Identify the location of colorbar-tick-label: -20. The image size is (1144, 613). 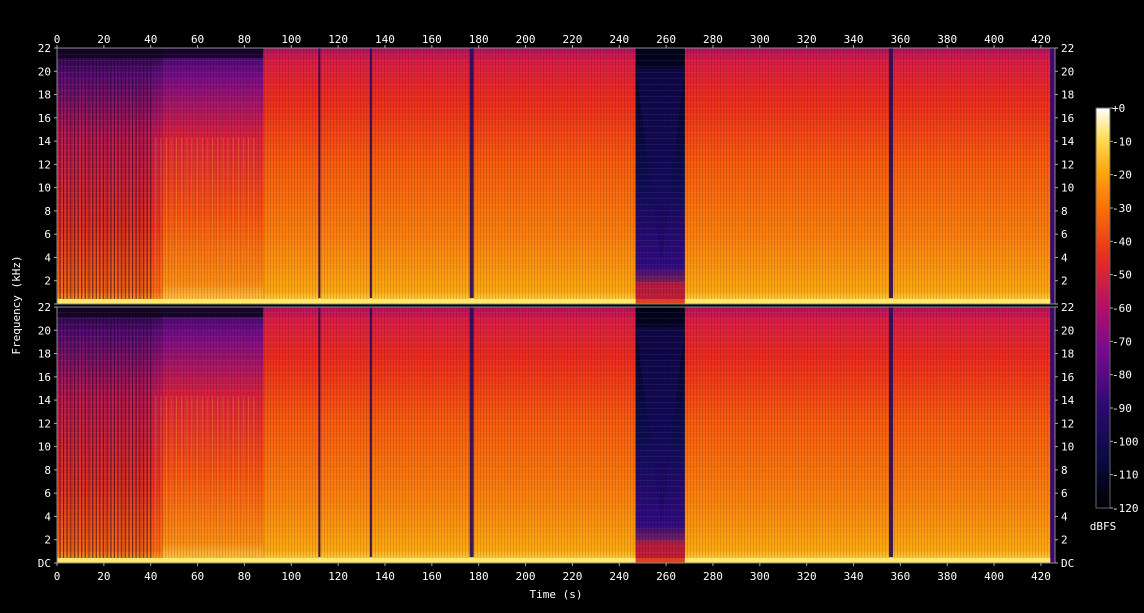
(1122, 175).